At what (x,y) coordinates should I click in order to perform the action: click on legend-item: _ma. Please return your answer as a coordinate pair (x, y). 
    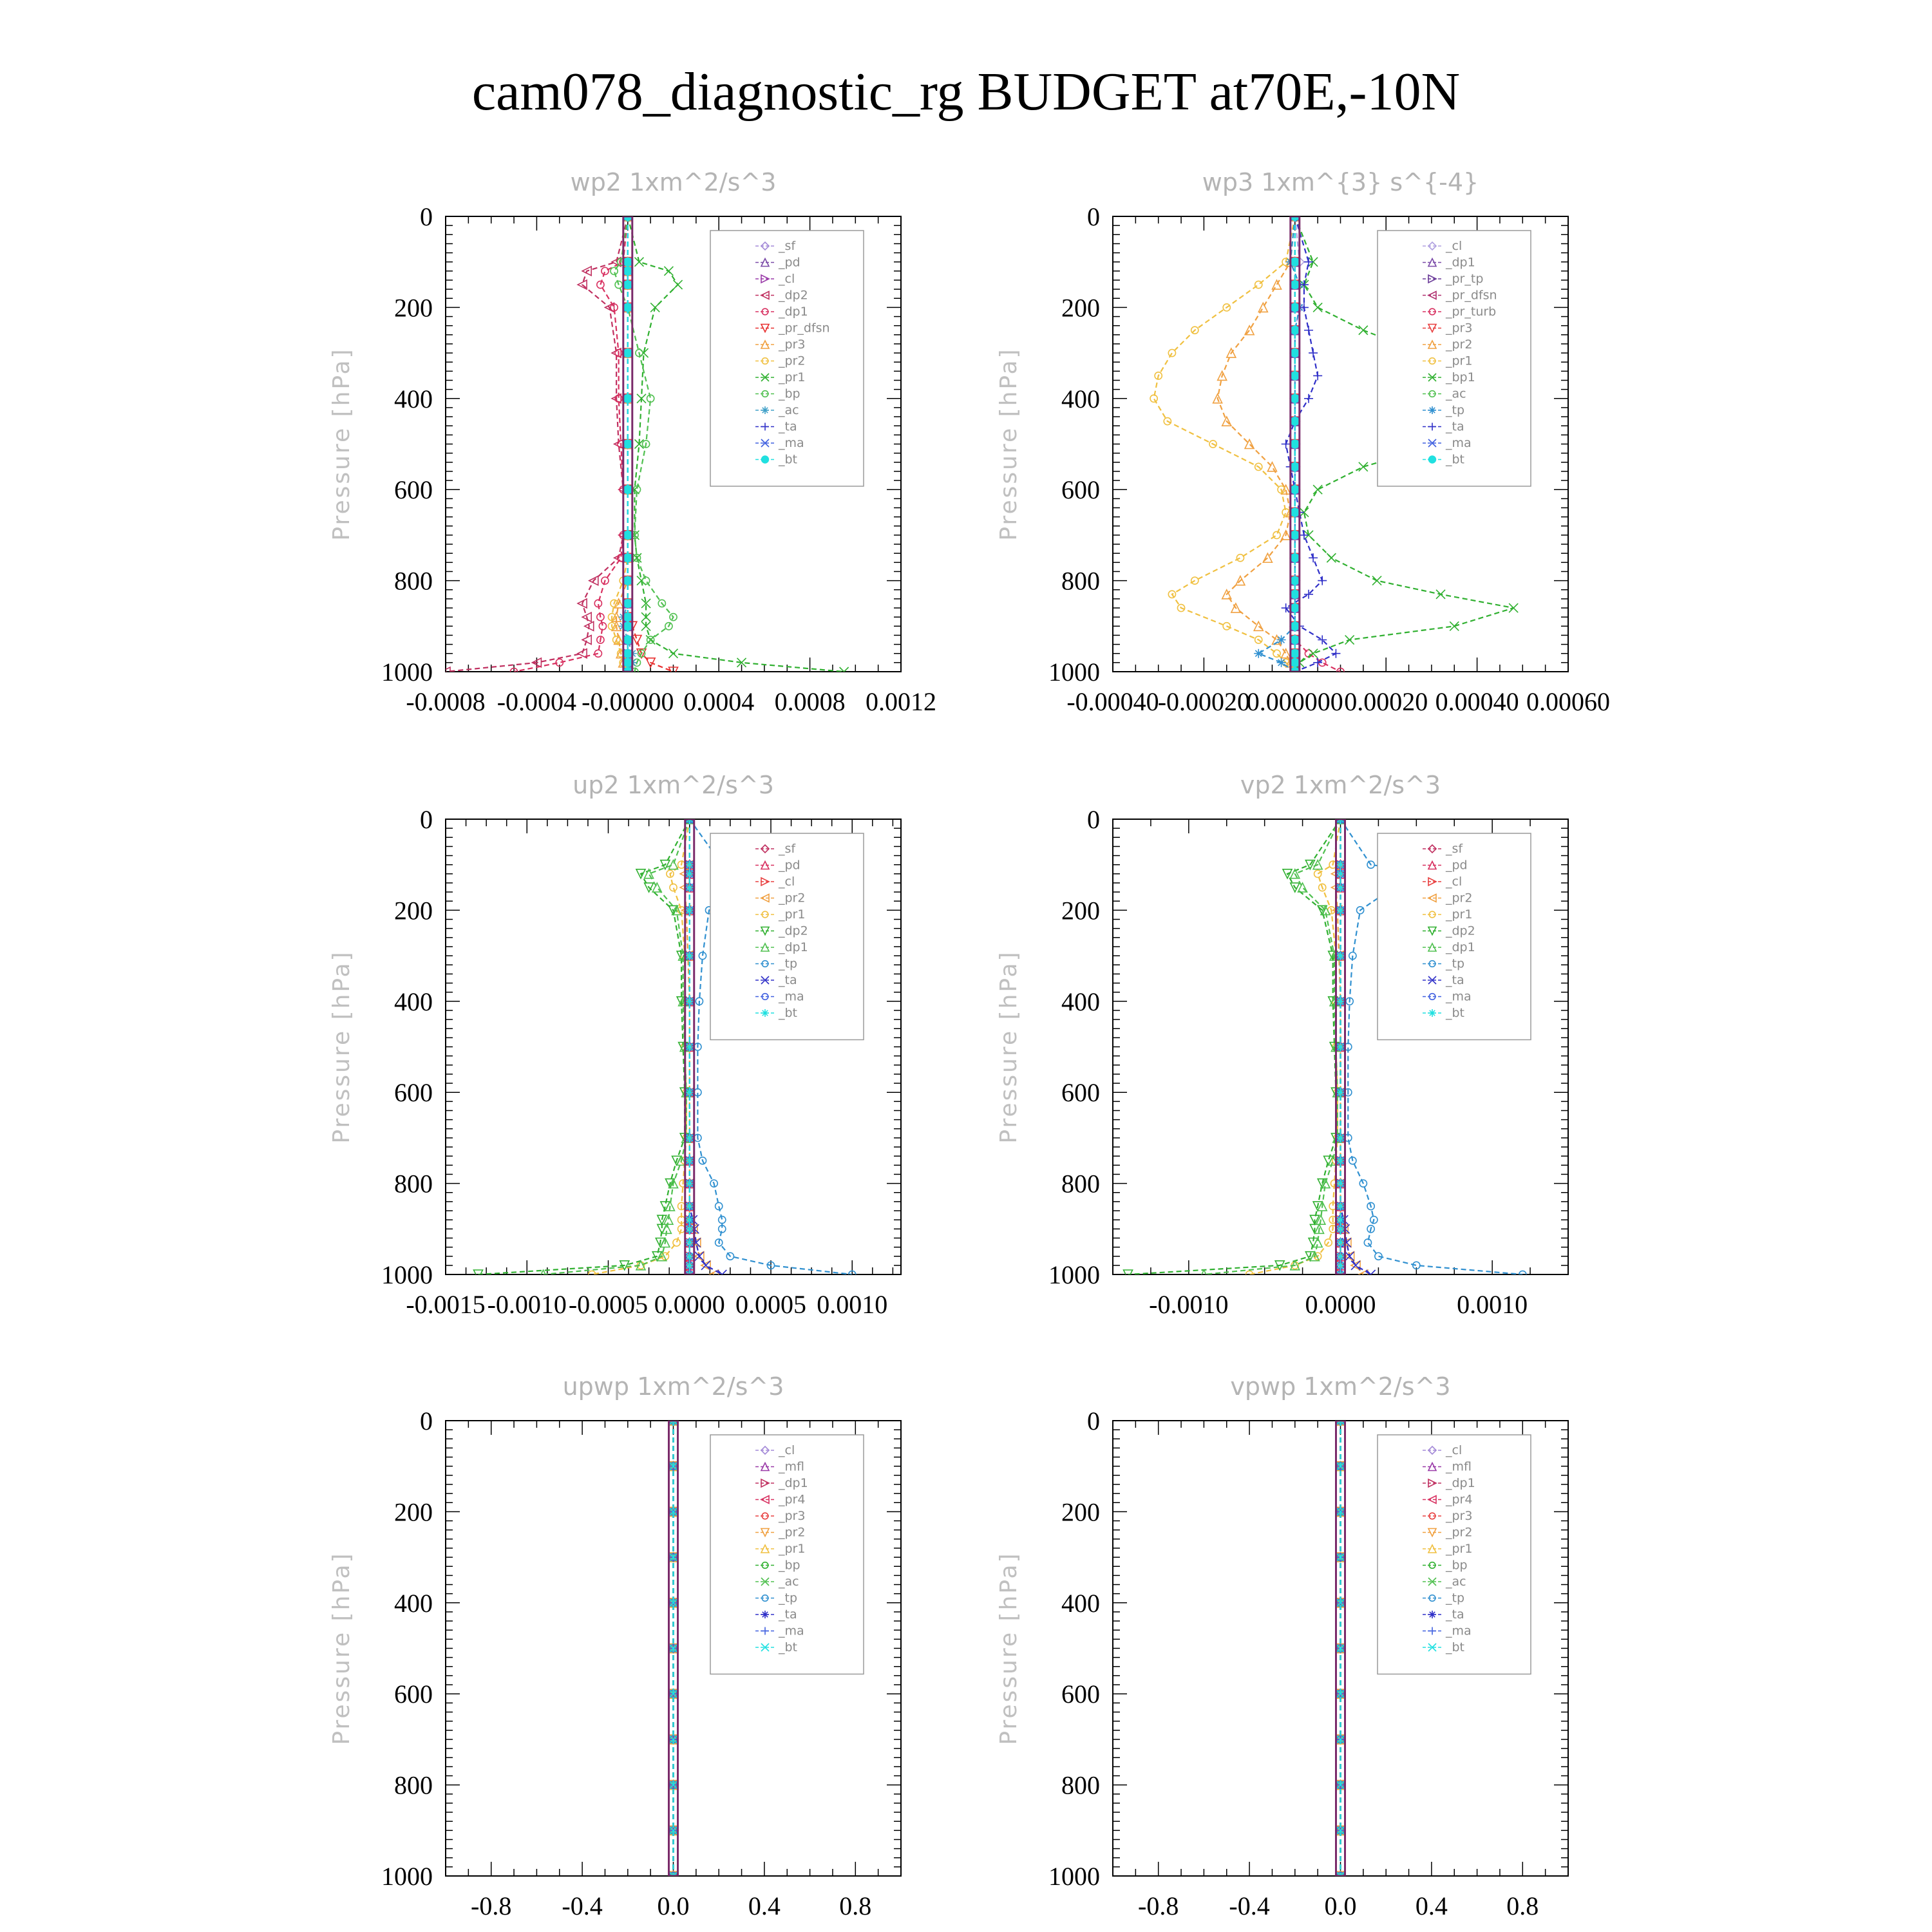
    Looking at the image, I should click on (780, 997).